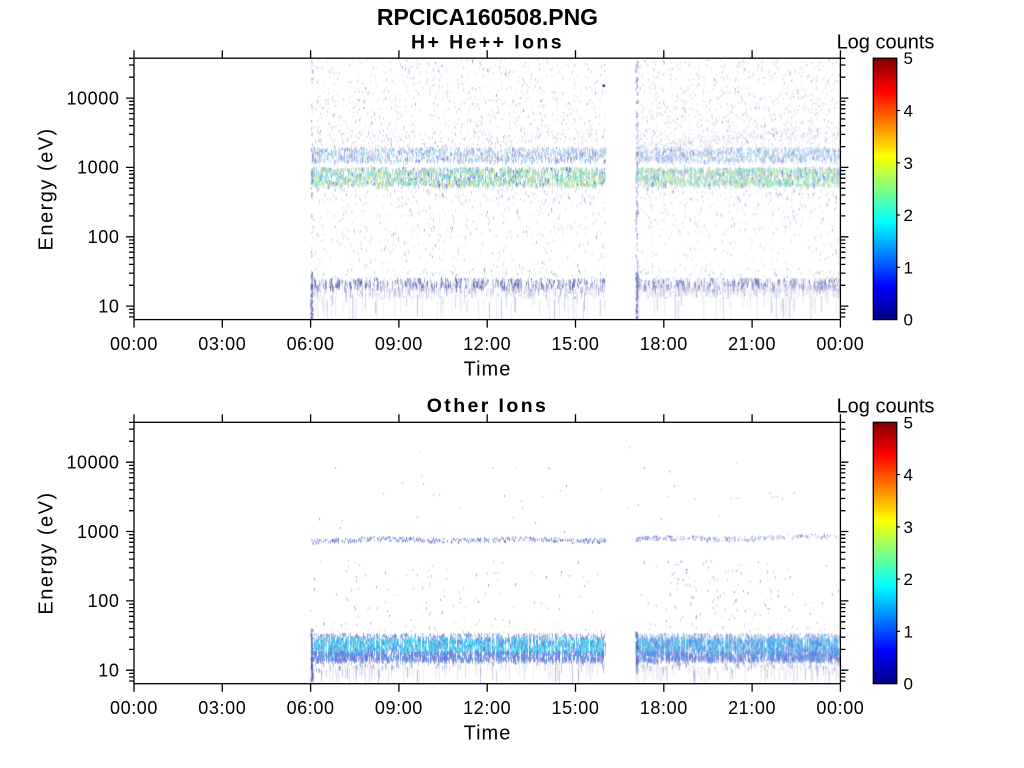 The height and width of the screenshot is (768, 1024). I want to click on svg-text: Other Ions, so click(488, 406).